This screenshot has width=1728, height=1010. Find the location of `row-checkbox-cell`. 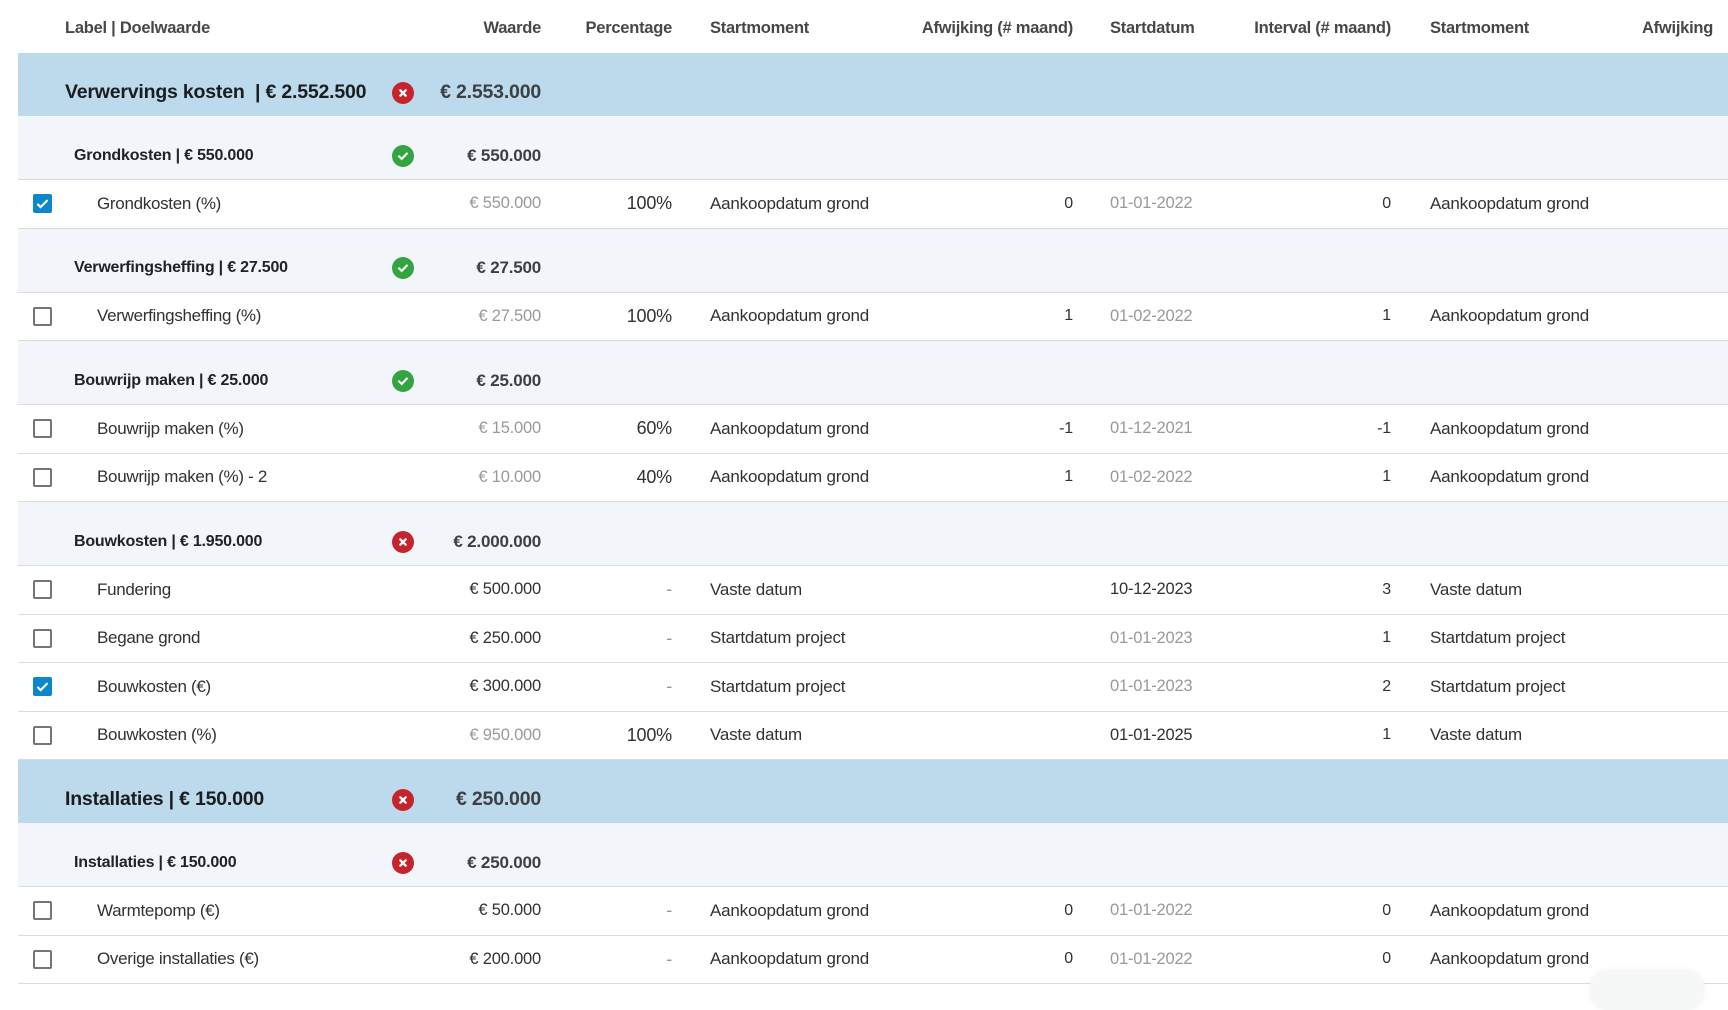

row-checkbox-cell is located at coordinates (41, 687).